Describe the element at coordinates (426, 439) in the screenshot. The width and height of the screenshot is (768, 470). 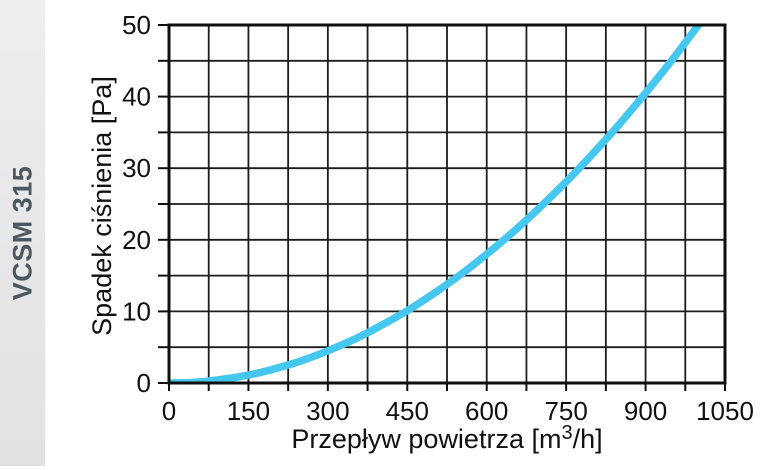
I see `x-axis-title-prefix: Przepływ powietrza [m` at that location.